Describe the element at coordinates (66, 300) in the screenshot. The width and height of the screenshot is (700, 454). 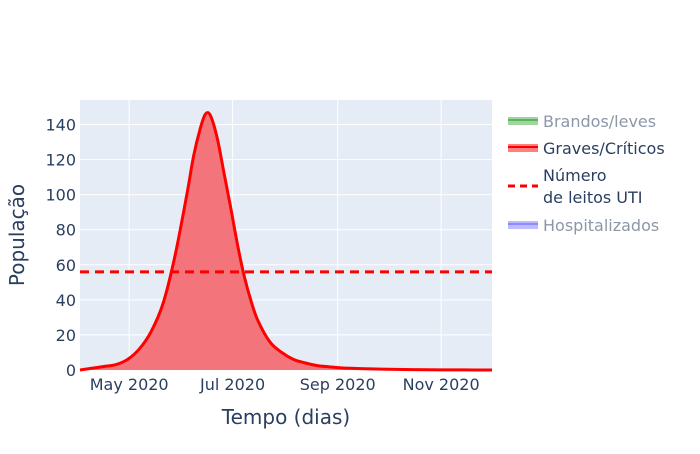
I see `y-tick-label: 40` at that location.